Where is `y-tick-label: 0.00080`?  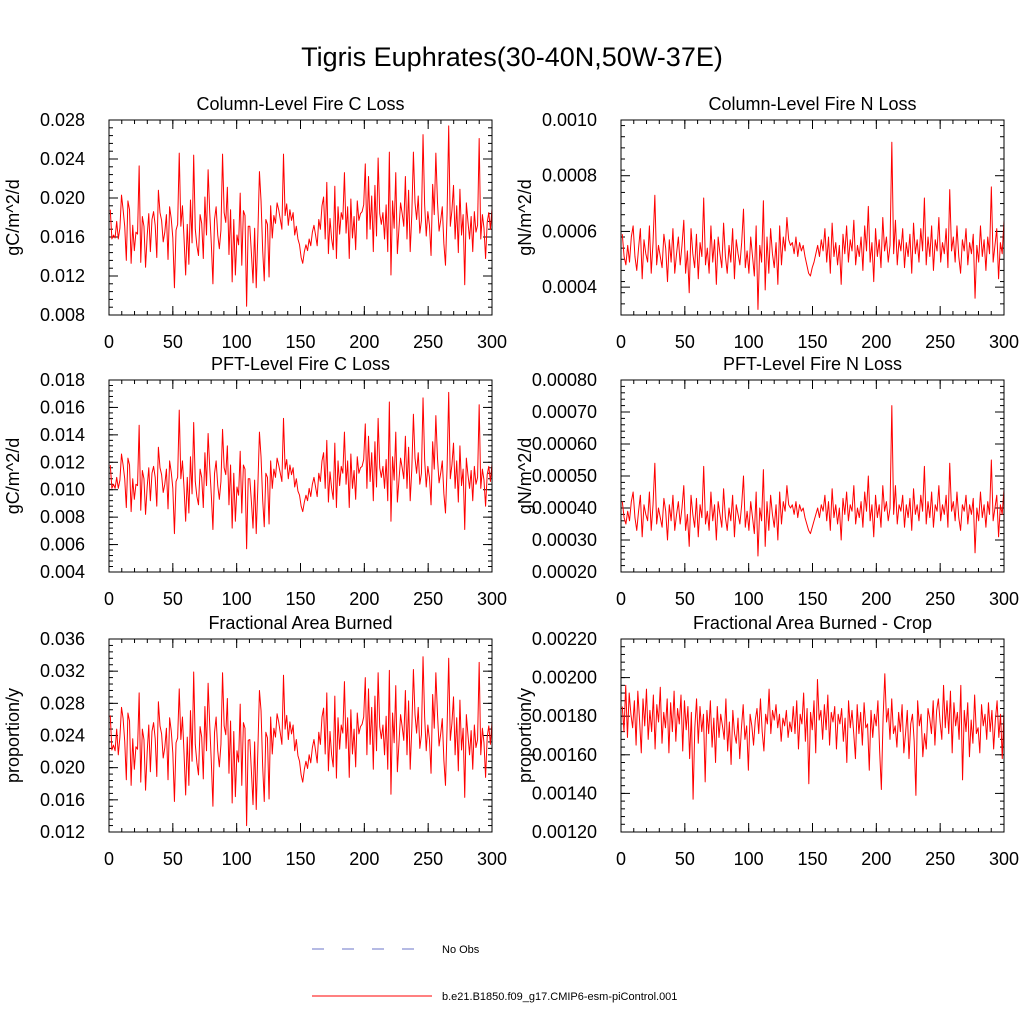
y-tick-label: 0.00080 is located at coordinates (564, 380).